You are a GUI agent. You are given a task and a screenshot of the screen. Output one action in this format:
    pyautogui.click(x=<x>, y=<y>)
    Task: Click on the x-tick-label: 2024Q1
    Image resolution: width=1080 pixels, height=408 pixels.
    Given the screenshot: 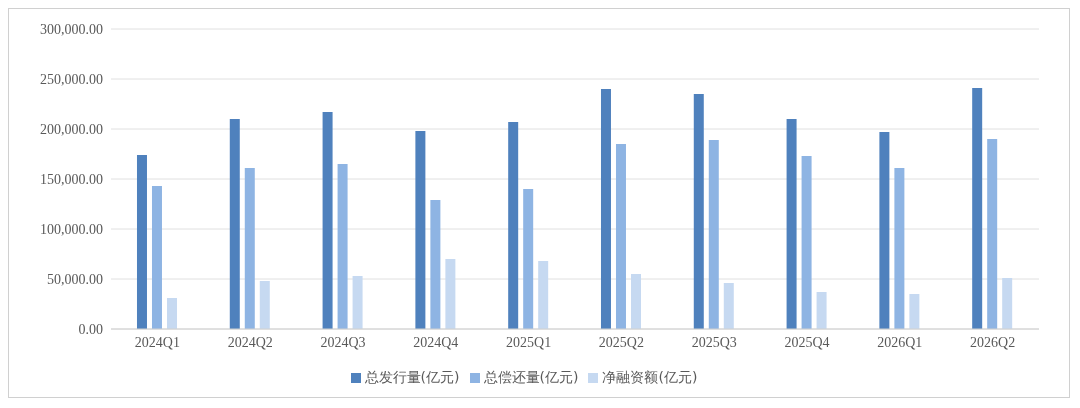 What is the action you would take?
    pyautogui.click(x=157, y=342)
    